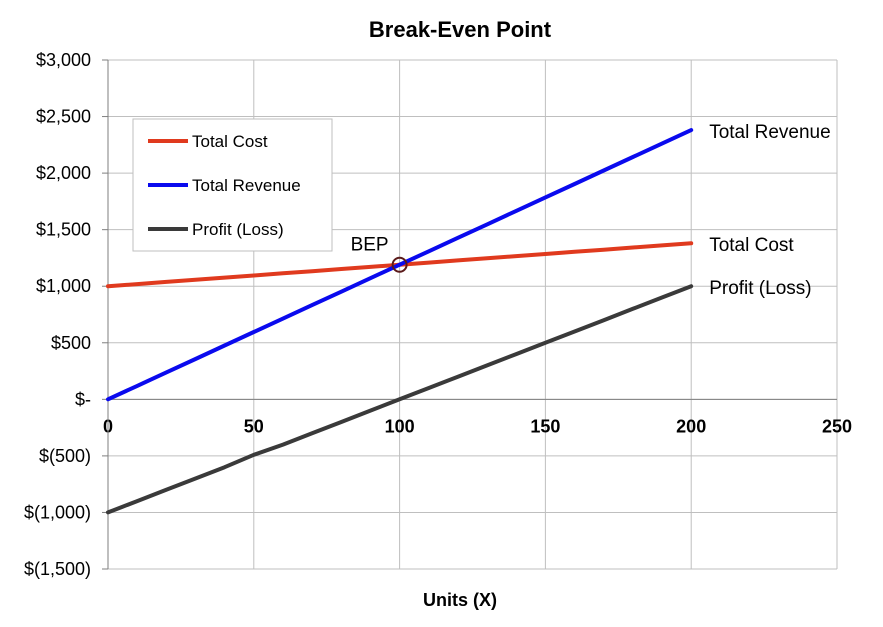 Image resolution: width=883 pixels, height=627 pixels. I want to click on x-tick-label: 50, so click(254, 426).